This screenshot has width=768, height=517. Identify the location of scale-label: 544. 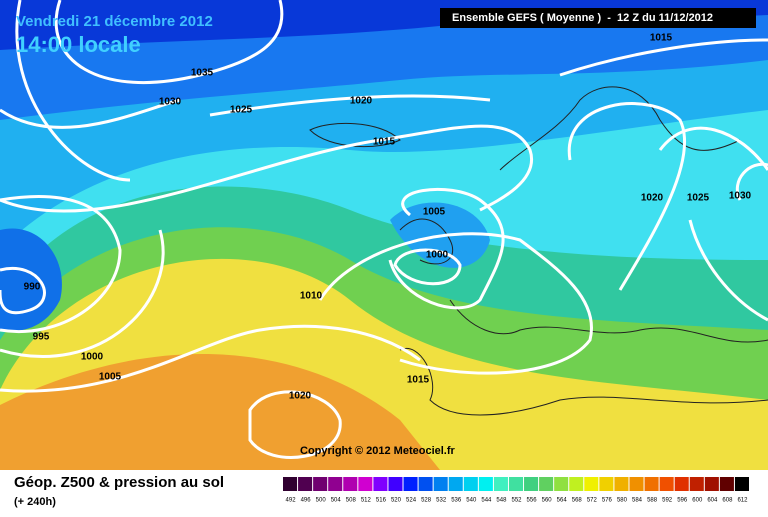
(486, 501).